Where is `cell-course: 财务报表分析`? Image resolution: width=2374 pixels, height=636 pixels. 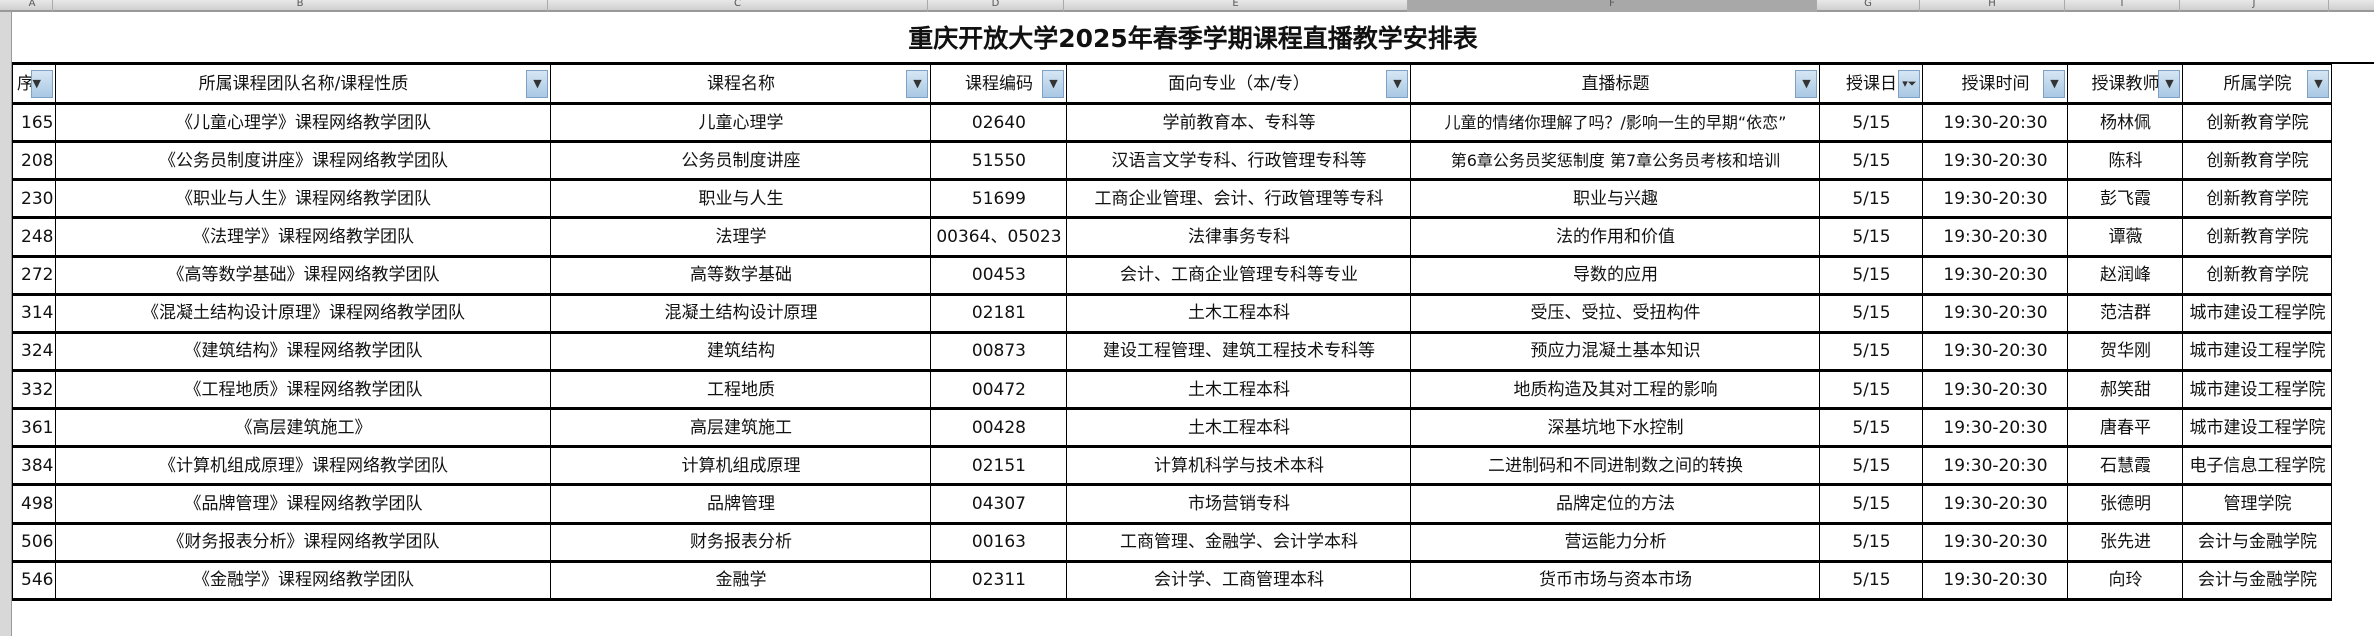 cell-course: 财务报表分析 is located at coordinates (741, 542).